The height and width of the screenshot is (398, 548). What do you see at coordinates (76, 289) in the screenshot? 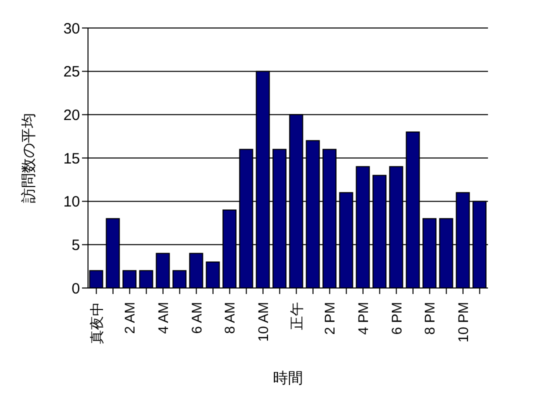
I see `y-tick-label: 0` at bounding box center [76, 289].